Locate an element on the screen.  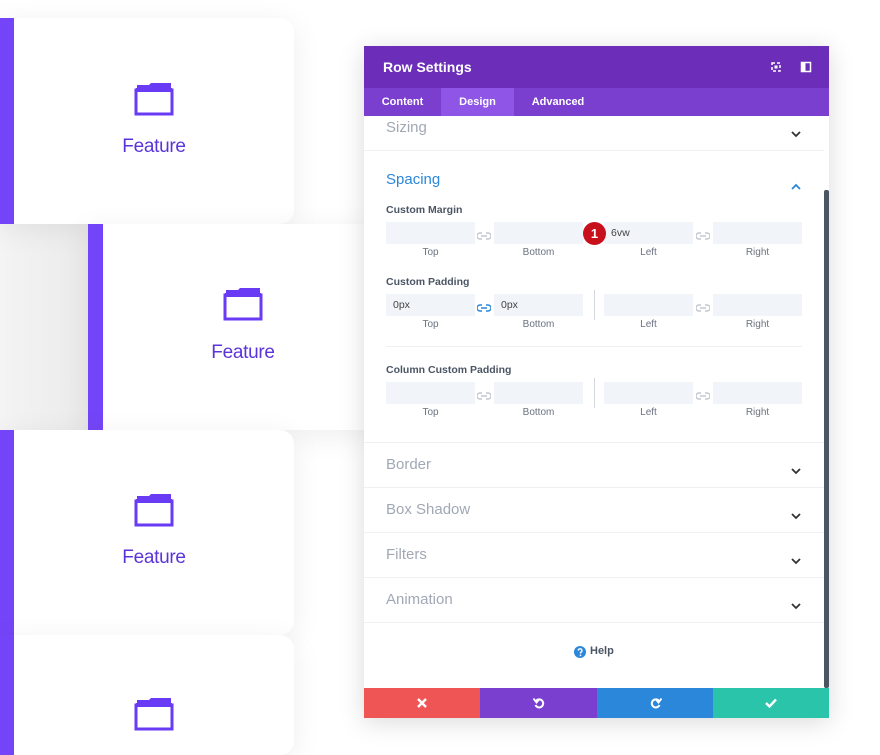
fullscreen-icon is located at coordinates (776, 67).